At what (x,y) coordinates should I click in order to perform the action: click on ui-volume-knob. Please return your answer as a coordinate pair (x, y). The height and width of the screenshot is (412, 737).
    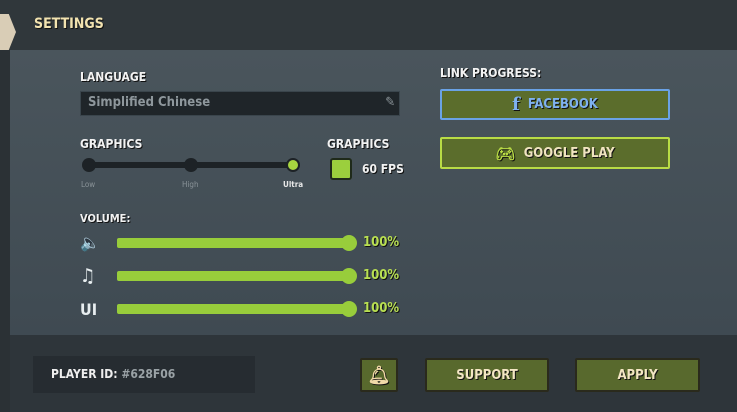
    Looking at the image, I should click on (349, 309).